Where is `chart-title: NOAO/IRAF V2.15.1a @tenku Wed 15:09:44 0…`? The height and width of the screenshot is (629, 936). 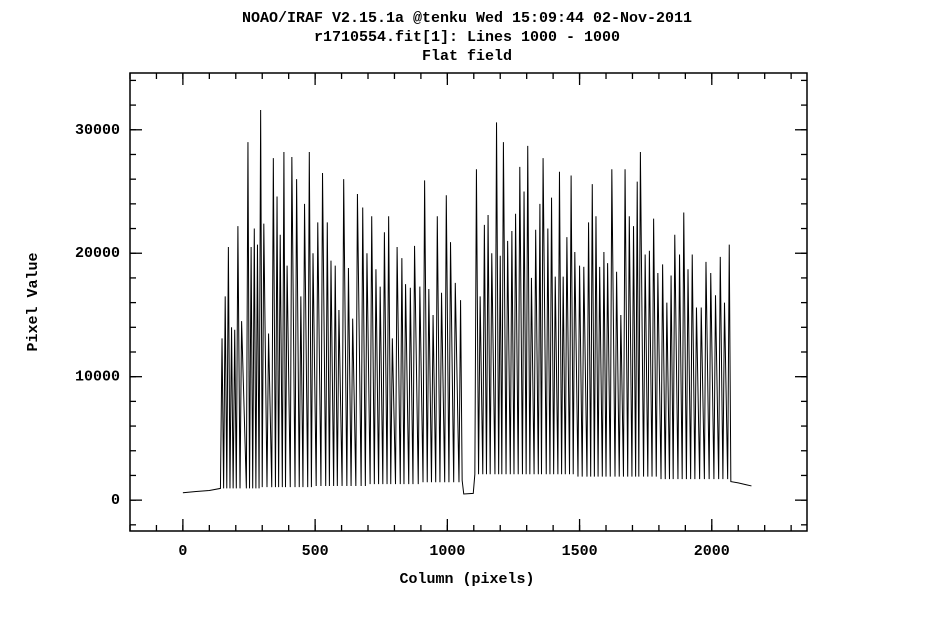 chart-title: NOAO/IRAF V2.15.1a @tenku Wed 15:09:44 0… is located at coordinates (467, 18).